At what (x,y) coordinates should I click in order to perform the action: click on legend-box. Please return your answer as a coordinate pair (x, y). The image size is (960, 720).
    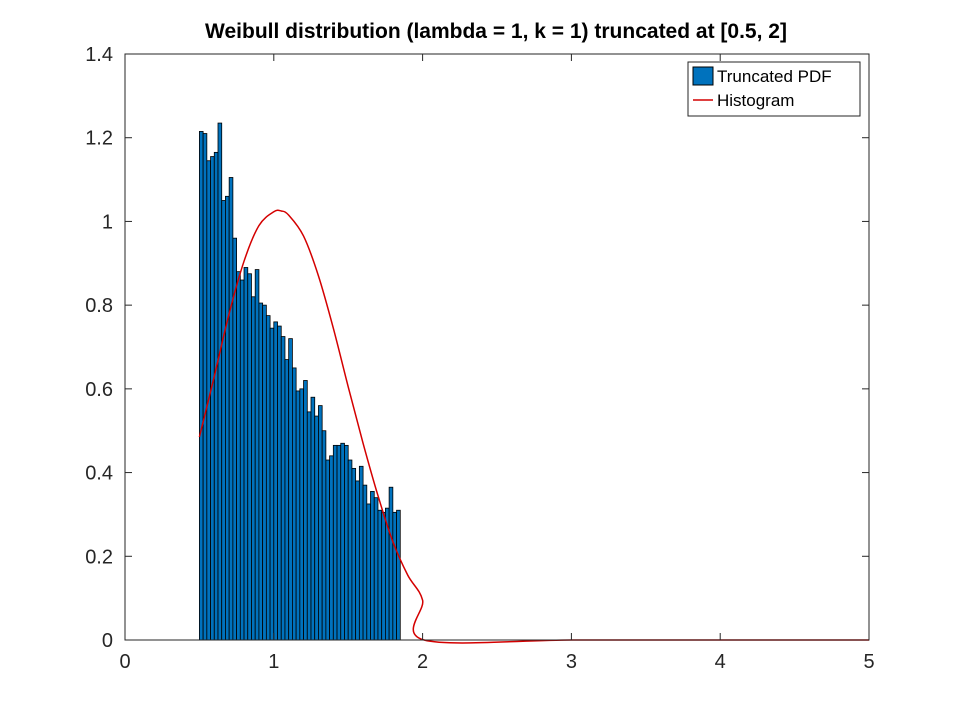
    Looking at the image, I should click on (774, 89).